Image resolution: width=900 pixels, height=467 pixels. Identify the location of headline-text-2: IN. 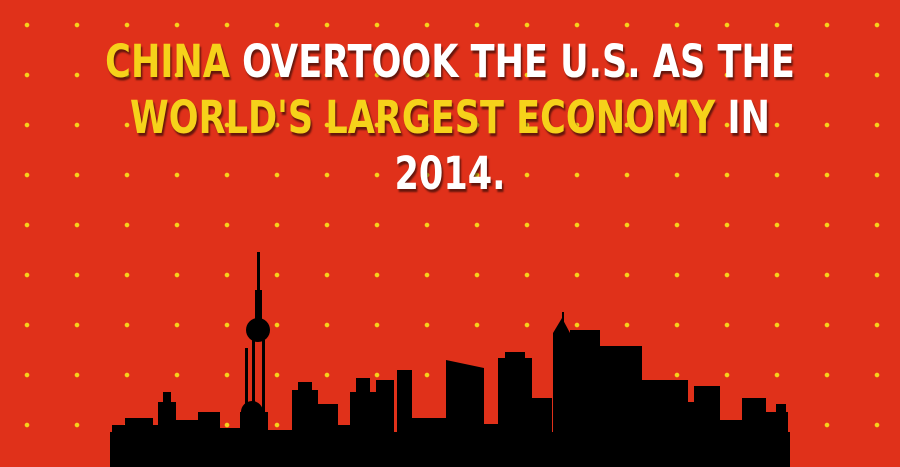
(742, 117).